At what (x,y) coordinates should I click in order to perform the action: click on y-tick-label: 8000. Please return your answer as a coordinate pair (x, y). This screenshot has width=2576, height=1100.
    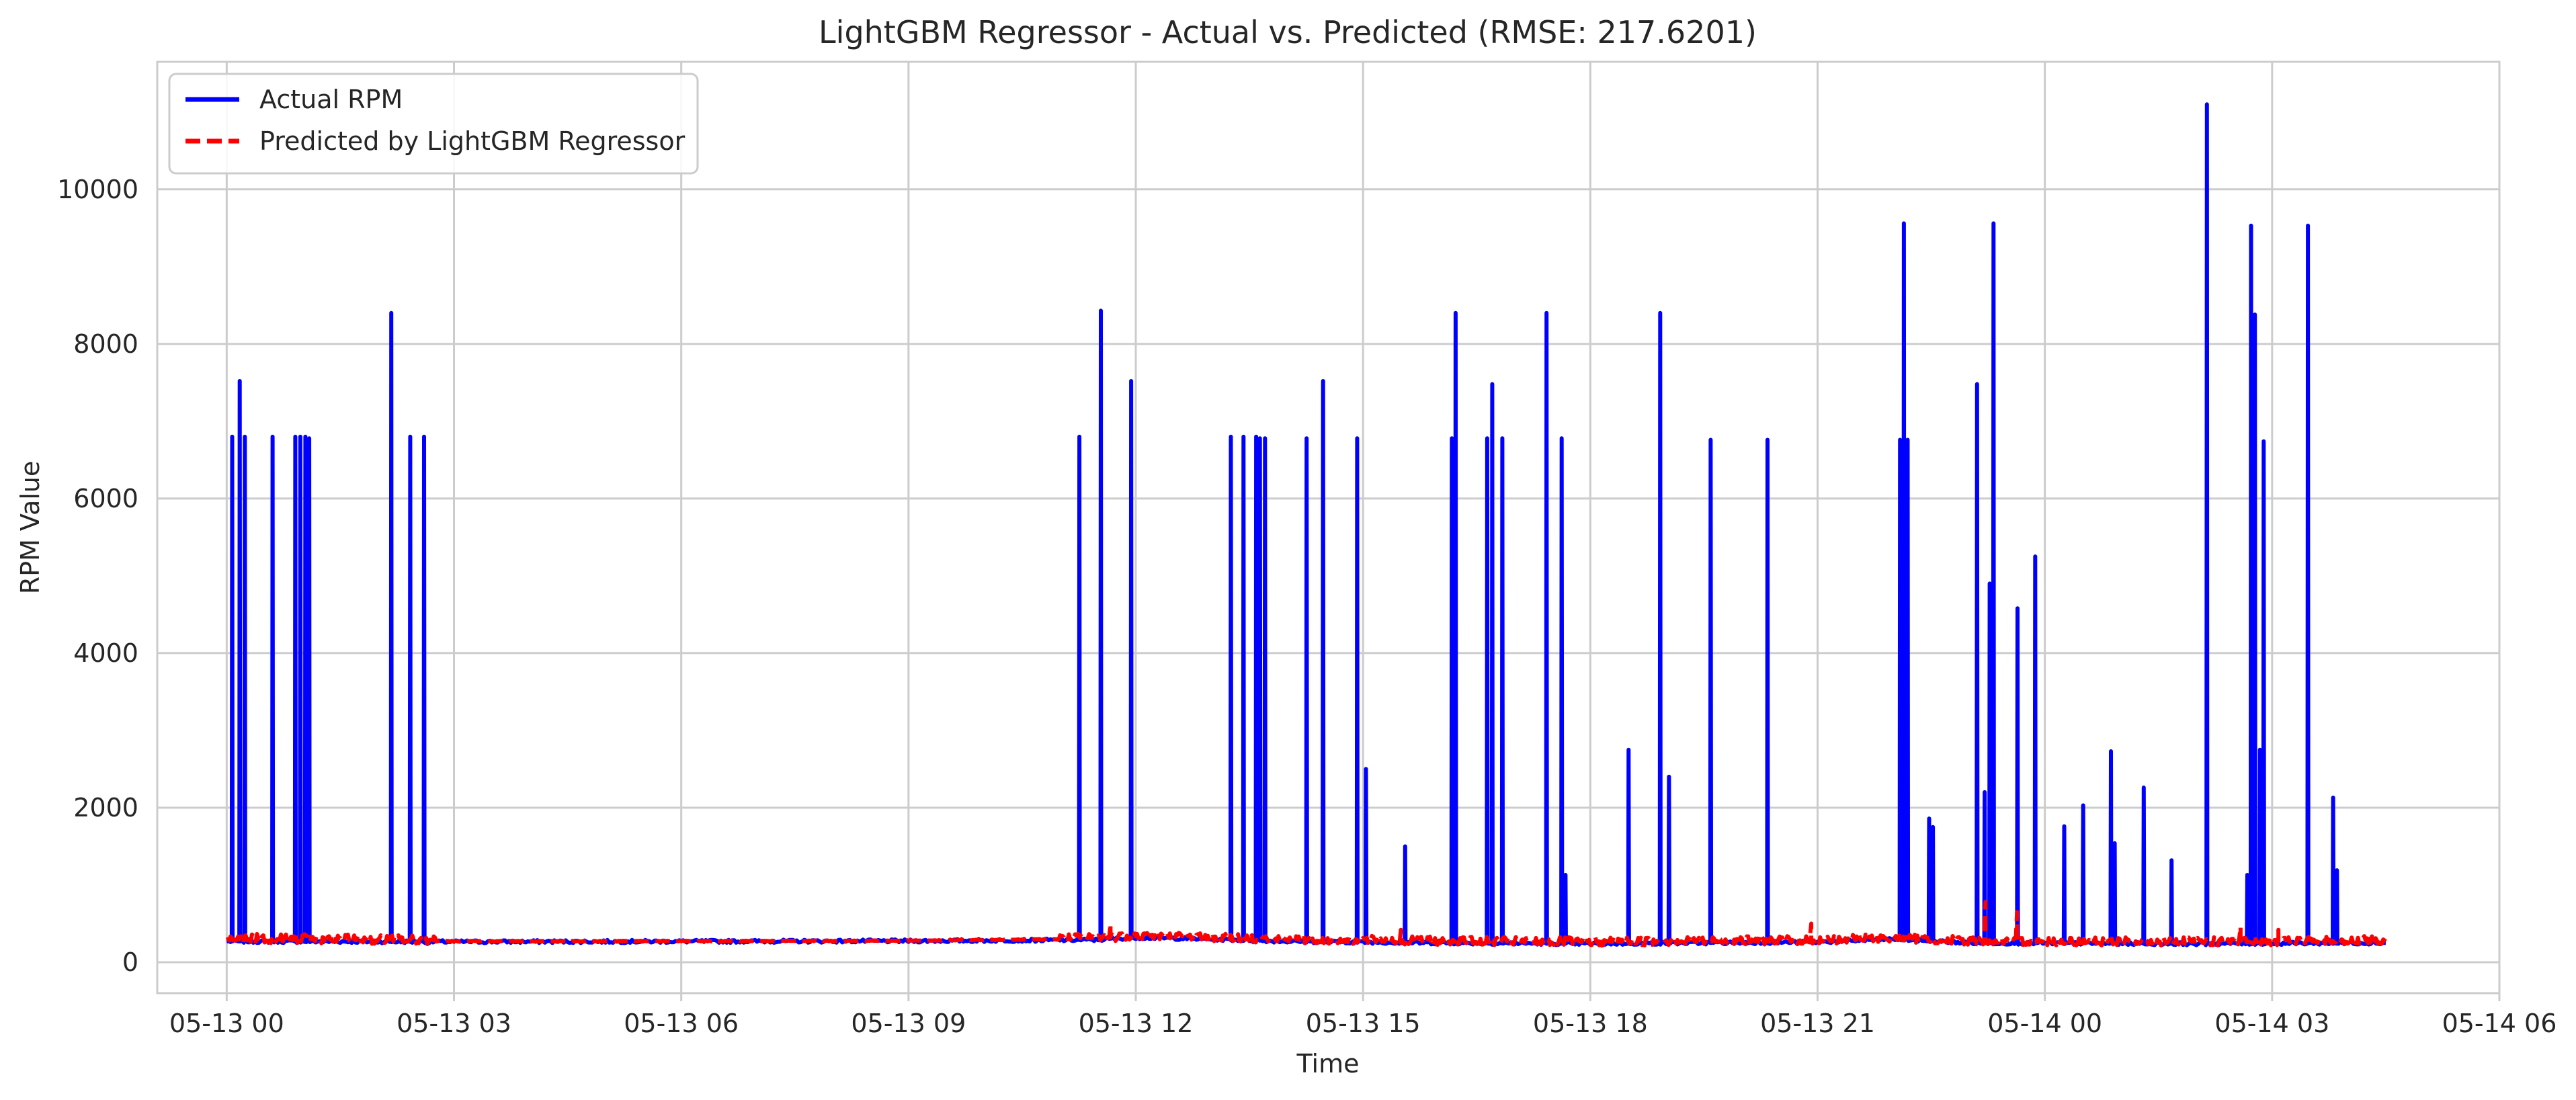
    Looking at the image, I should click on (105, 344).